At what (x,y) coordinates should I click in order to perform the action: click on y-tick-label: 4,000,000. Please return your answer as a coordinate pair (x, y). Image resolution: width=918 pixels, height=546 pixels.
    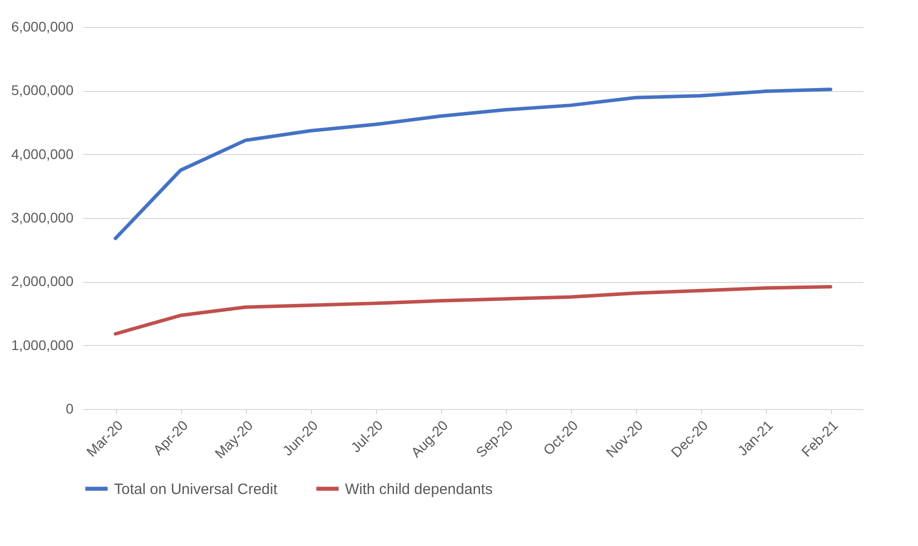
    Looking at the image, I should click on (42, 154).